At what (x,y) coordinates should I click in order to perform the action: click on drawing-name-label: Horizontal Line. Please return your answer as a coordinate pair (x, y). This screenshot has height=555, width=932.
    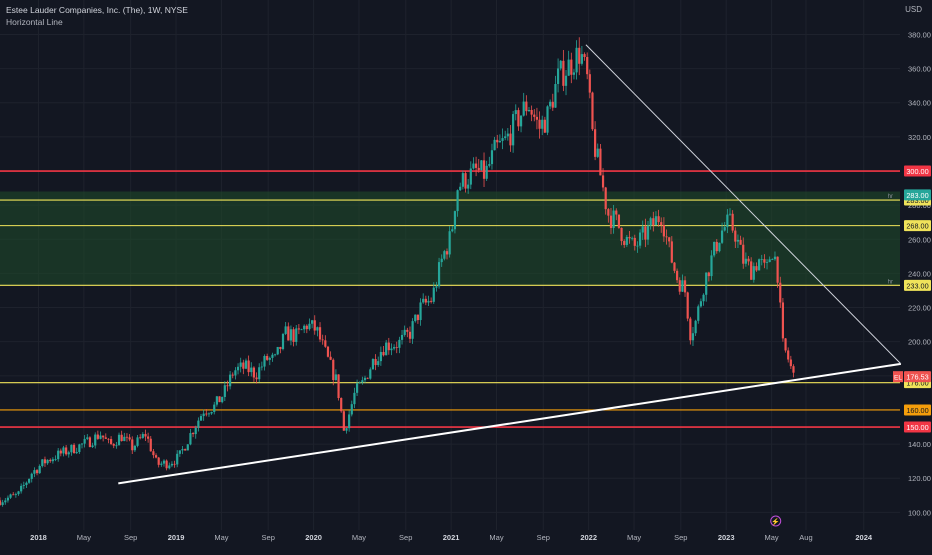
    Looking at the image, I should click on (34, 22).